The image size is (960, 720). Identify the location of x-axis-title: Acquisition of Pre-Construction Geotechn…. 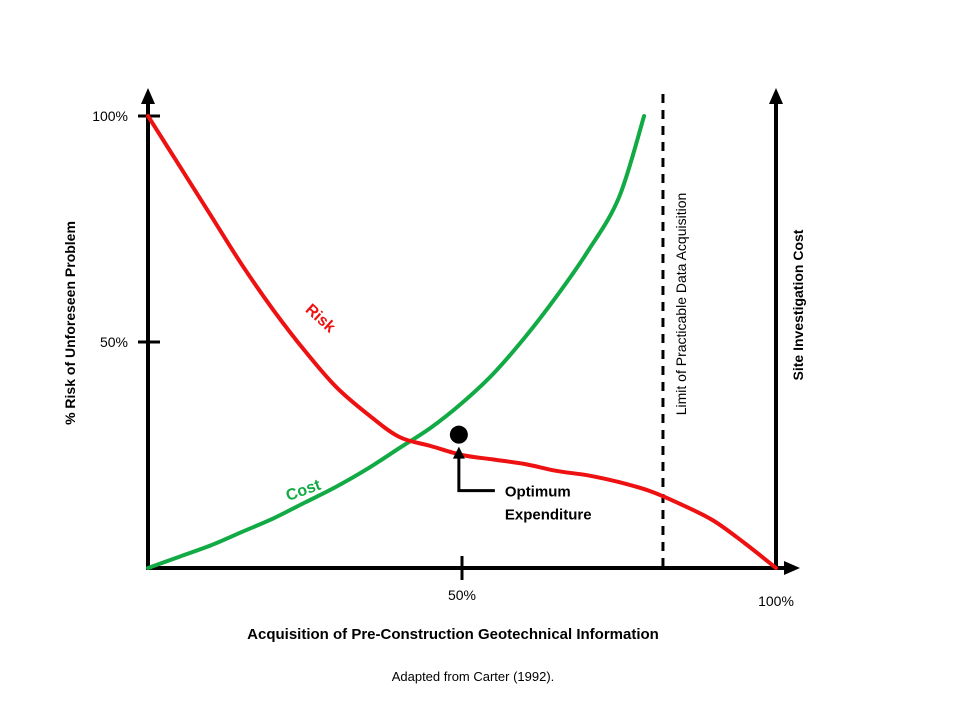
(453, 634).